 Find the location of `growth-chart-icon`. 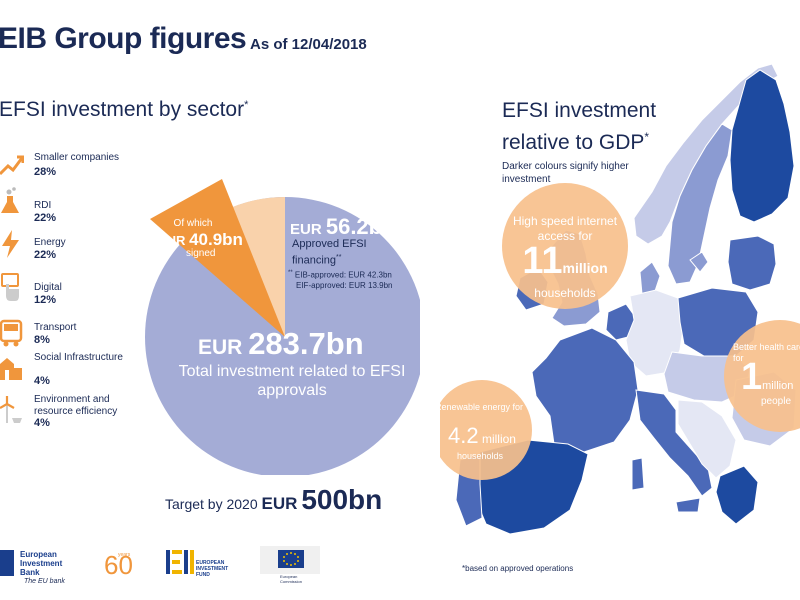

growth-chart-icon is located at coordinates (12, 165).